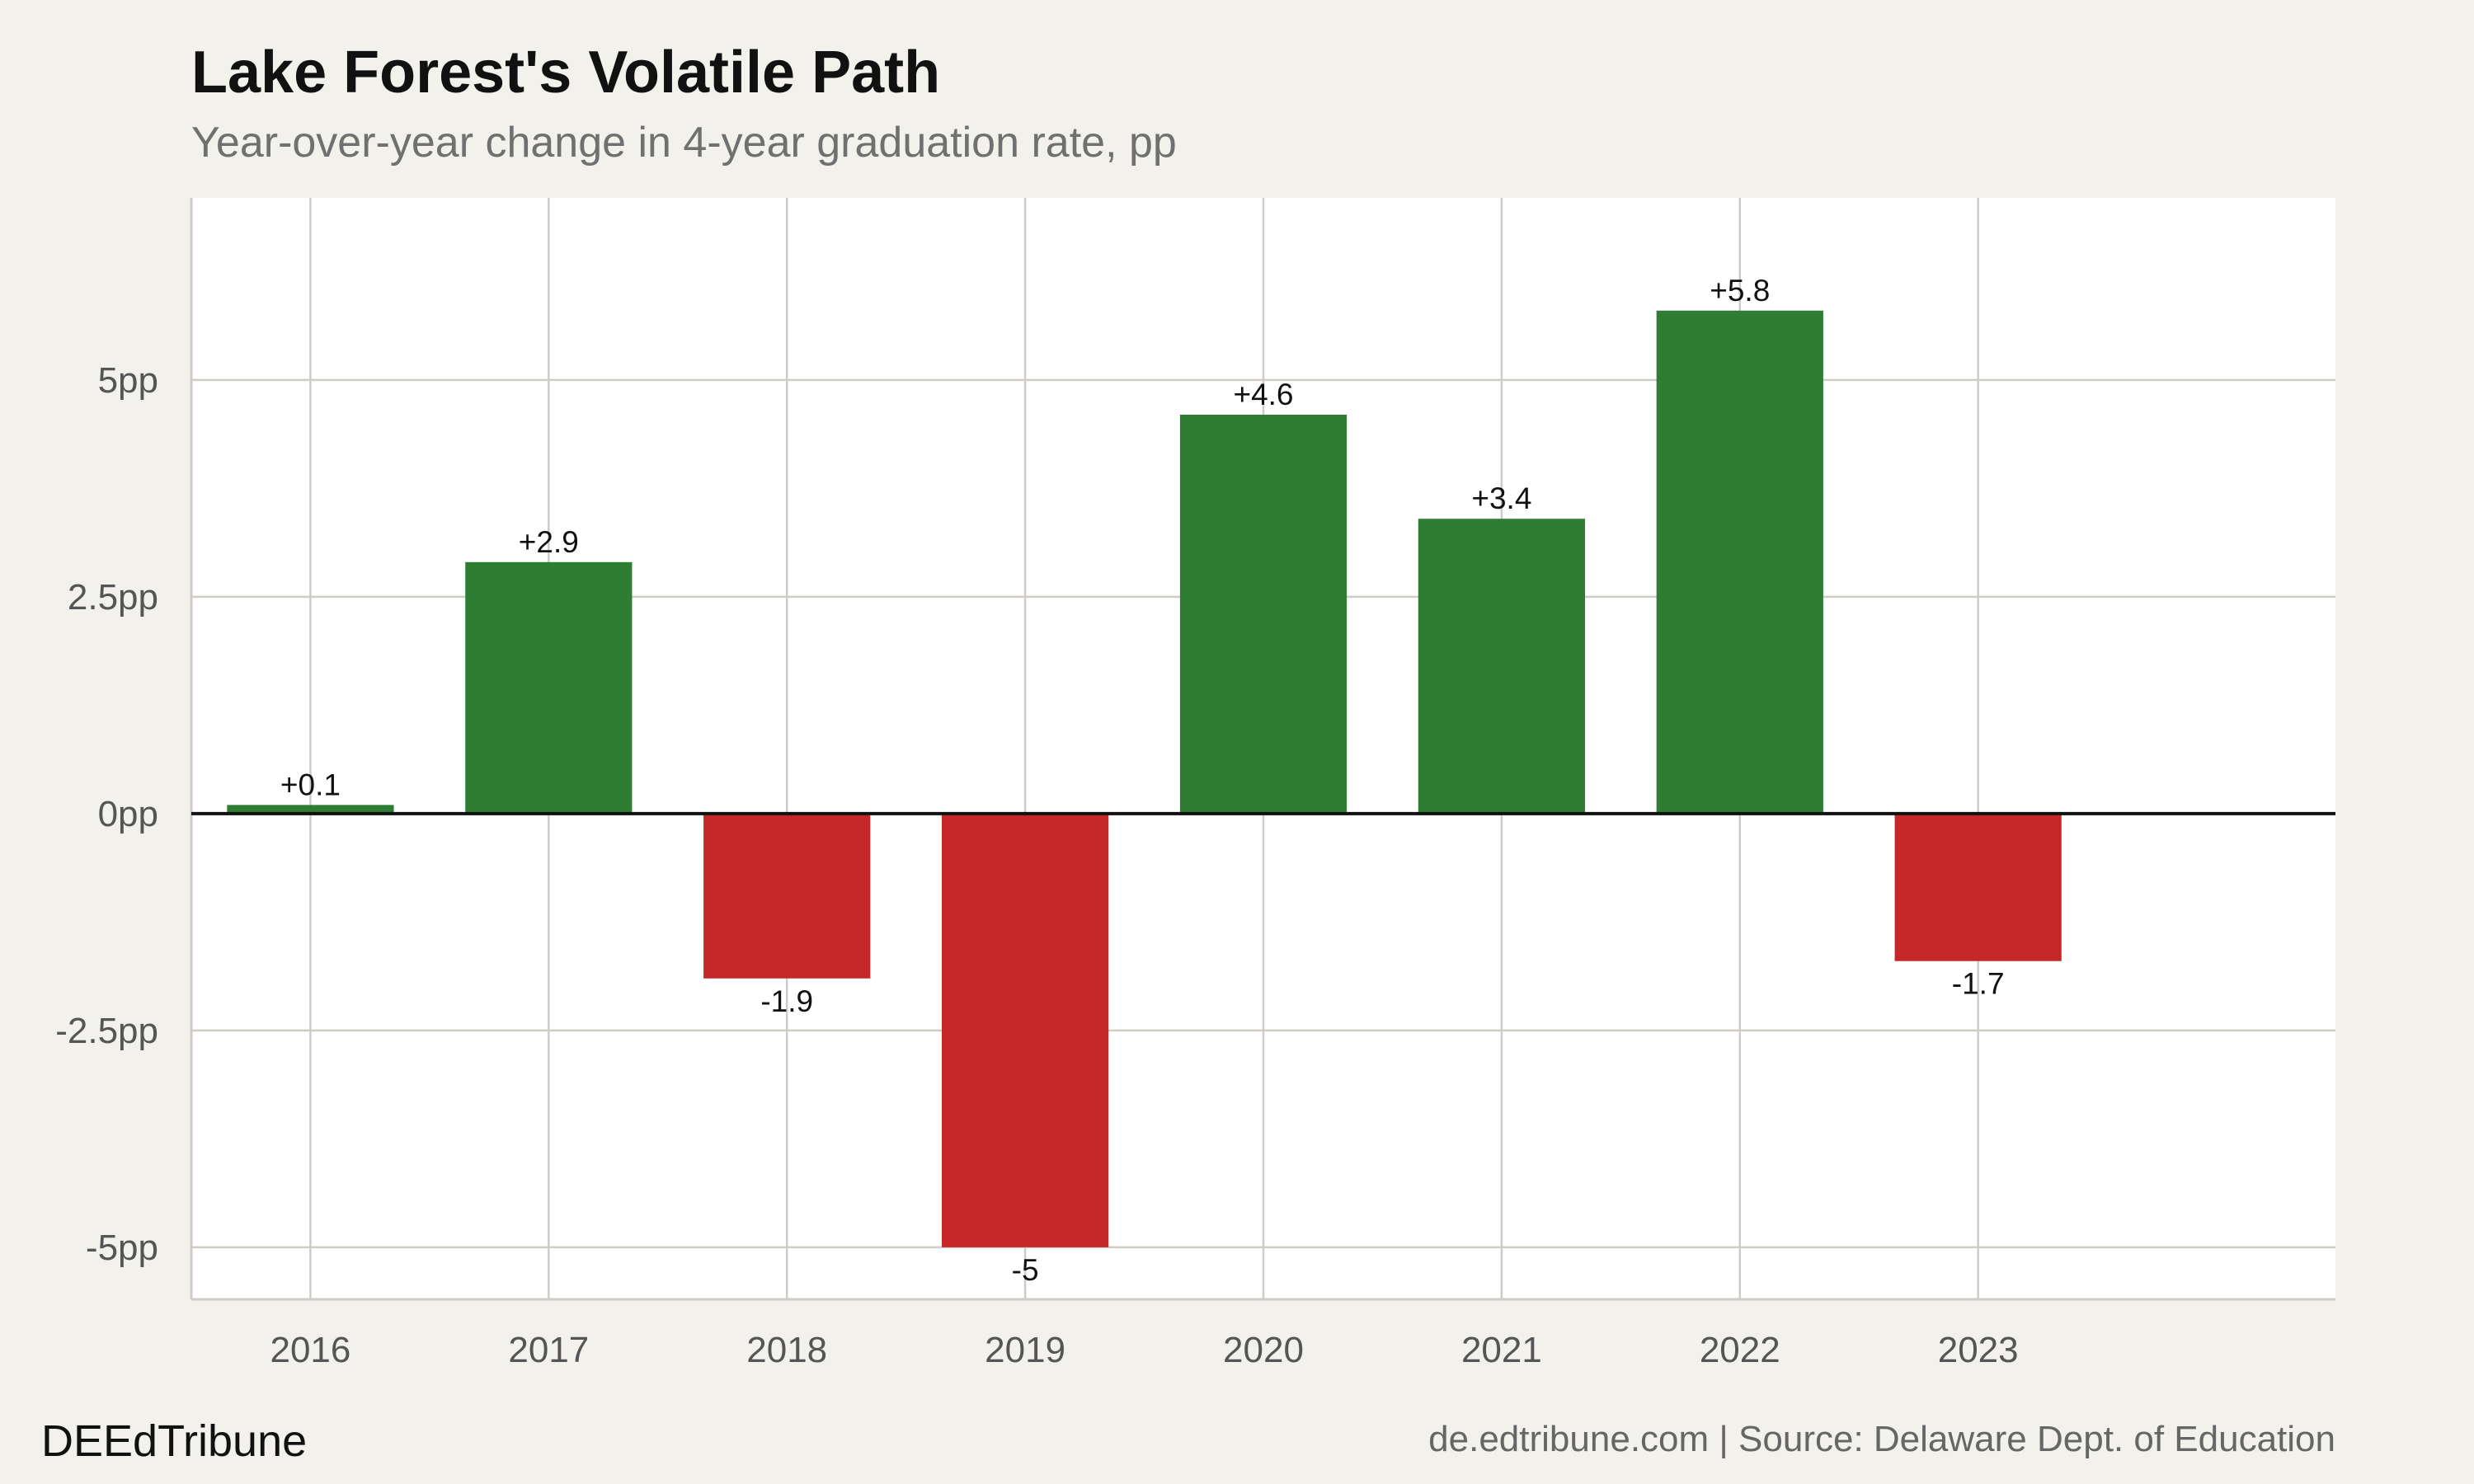 Image resolution: width=2474 pixels, height=1484 pixels. What do you see at coordinates (1263, 394) in the screenshot?
I see `data-label: +4.6` at bounding box center [1263, 394].